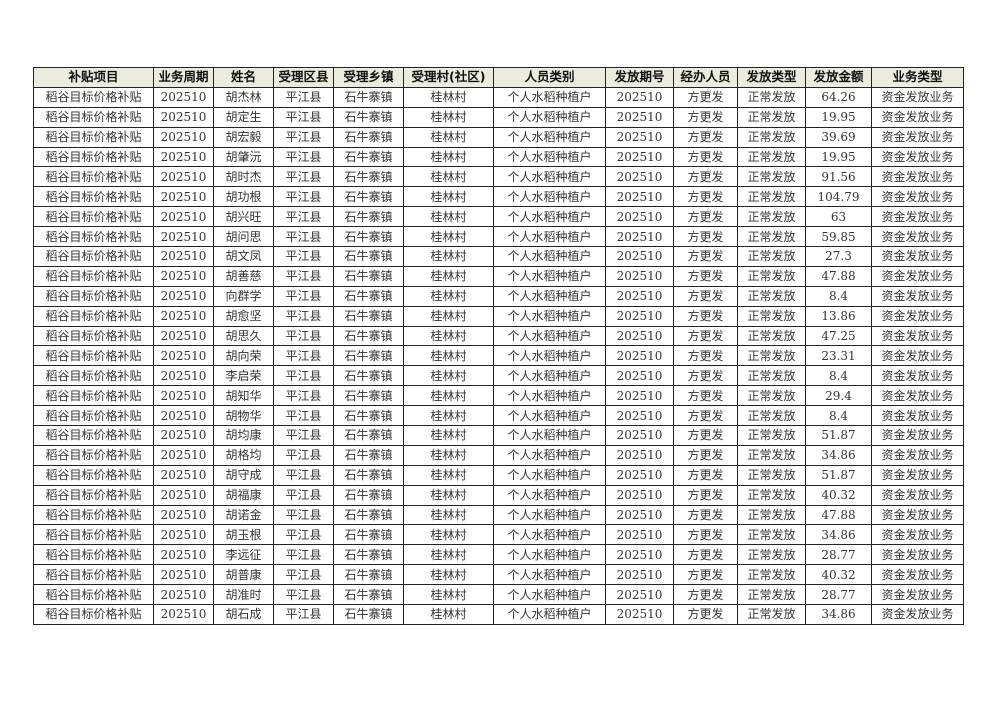  Describe the element at coordinates (243, 416) in the screenshot. I see `cell-name: 胡物华` at that location.